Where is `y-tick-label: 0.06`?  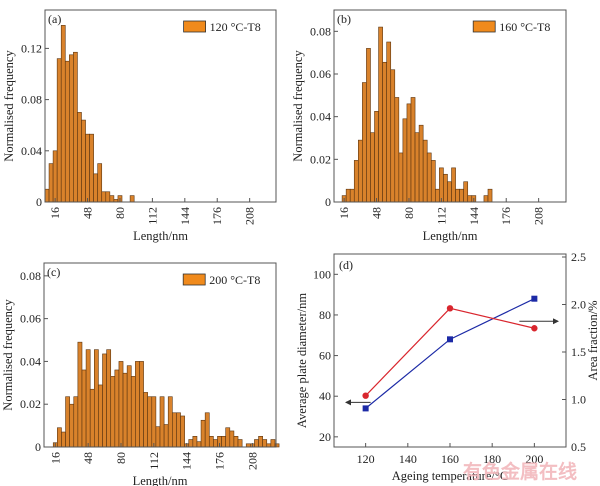 y-tick-label: 0.06 is located at coordinates (320, 74).